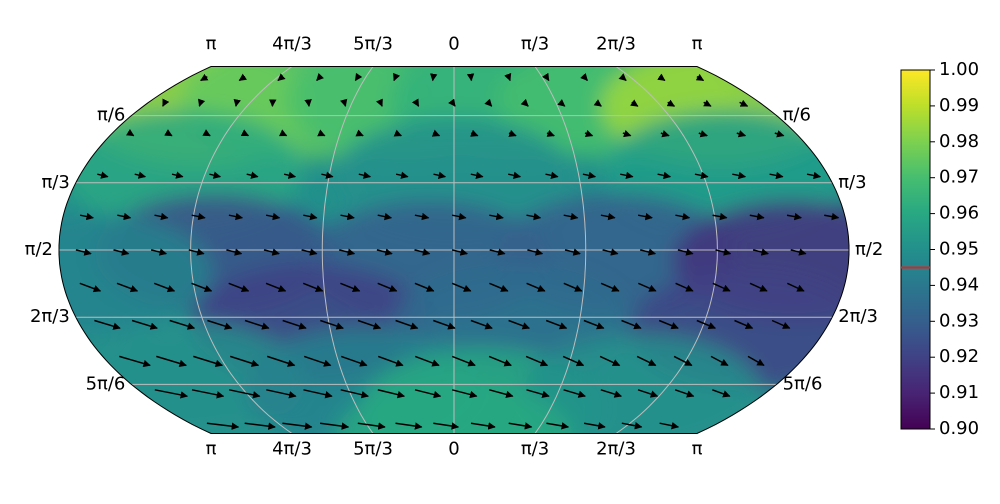 The height and width of the screenshot is (504, 1000). Describe the element at coordinates (55, 182) in the screenshot. I see `left-tick-label: π/3` at that location.